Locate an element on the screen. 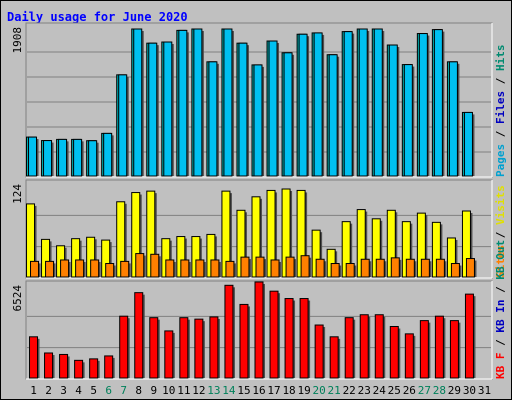 This screenshot has height=401, width=512. legend-entry: KB In is located at coordinates (500, 316).